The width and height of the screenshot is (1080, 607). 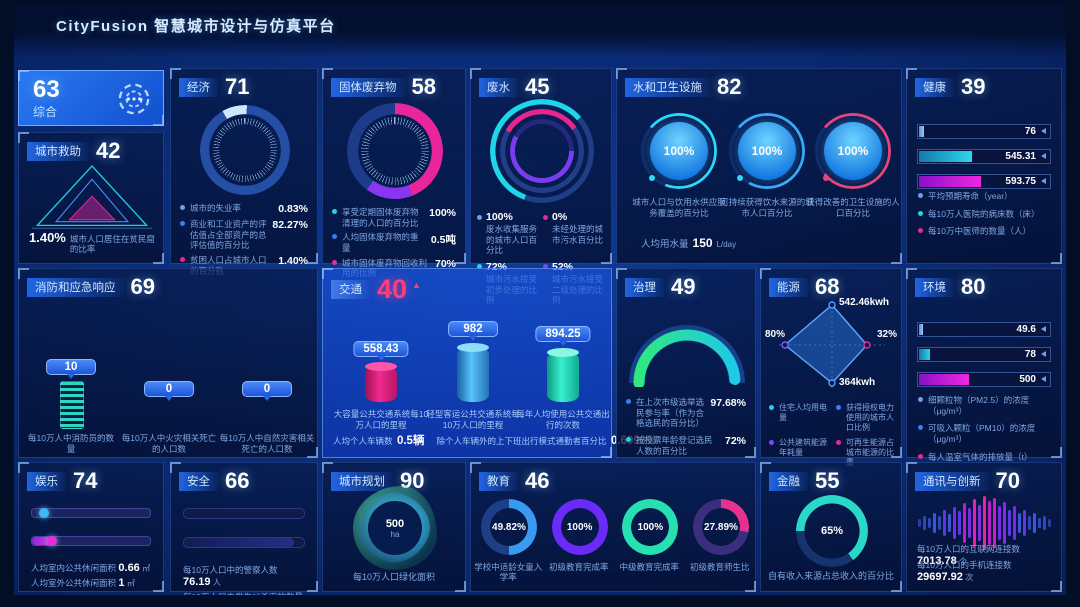 What do you see at coordinates (416, 285) in the screenshot?
I see `trend-up-icon: ▲` at bounding box center [416, 285].